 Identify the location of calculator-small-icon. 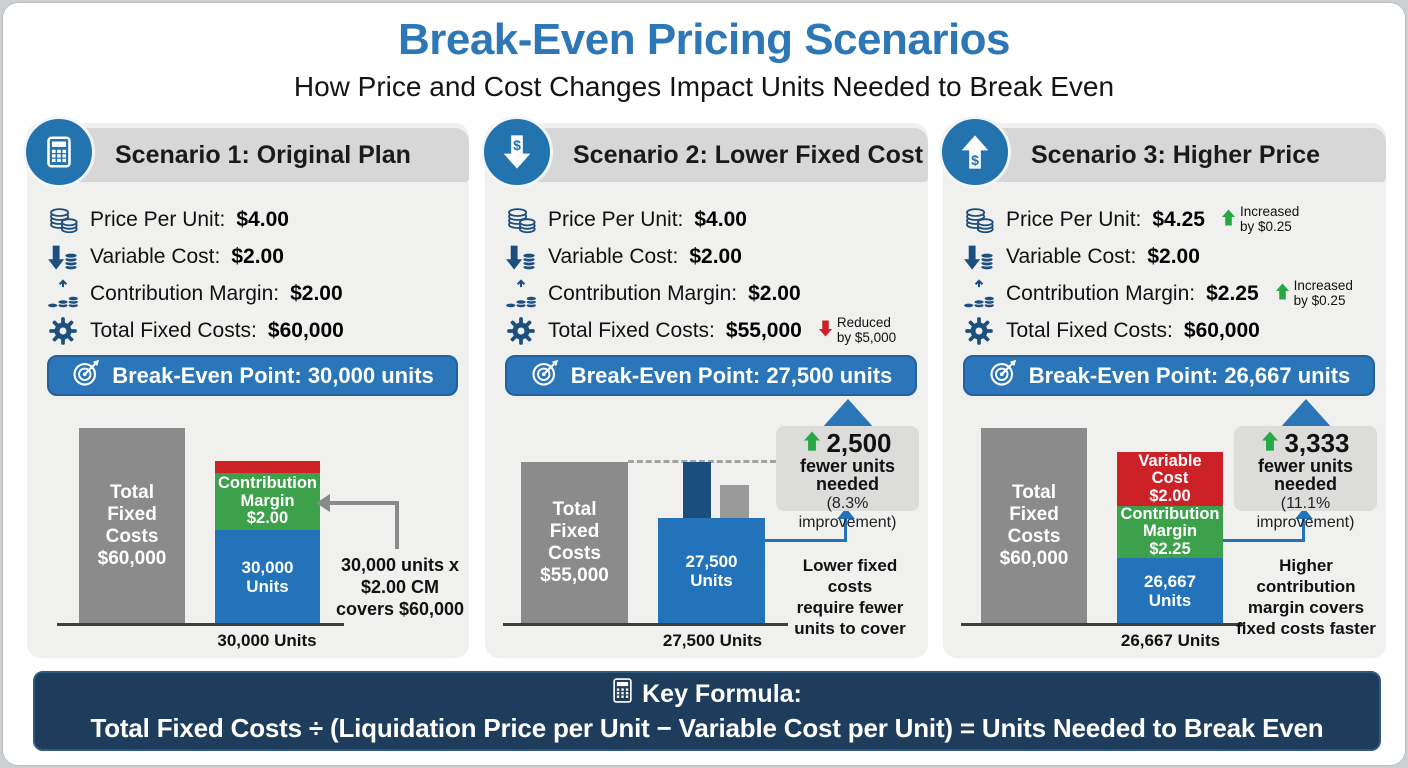
(622, 694).